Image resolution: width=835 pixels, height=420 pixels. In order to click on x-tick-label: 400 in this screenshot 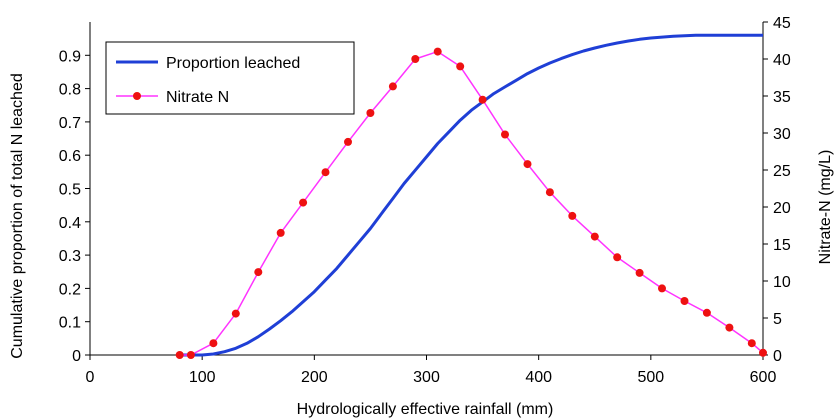, I will do `click(538, 377)`.